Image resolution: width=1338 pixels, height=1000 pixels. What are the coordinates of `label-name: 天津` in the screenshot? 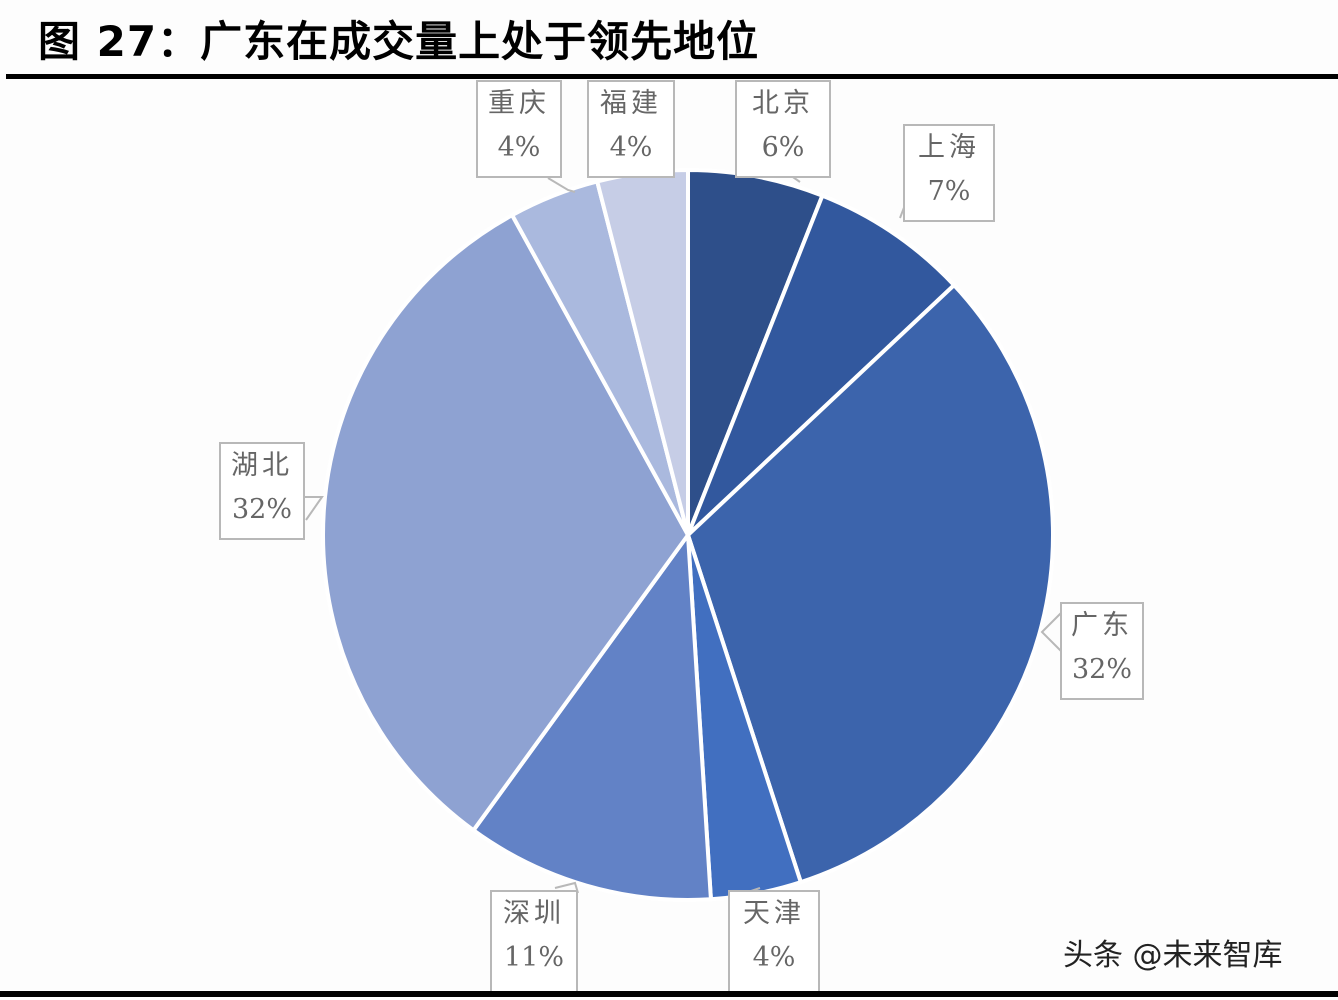 It's located at (774, 913).